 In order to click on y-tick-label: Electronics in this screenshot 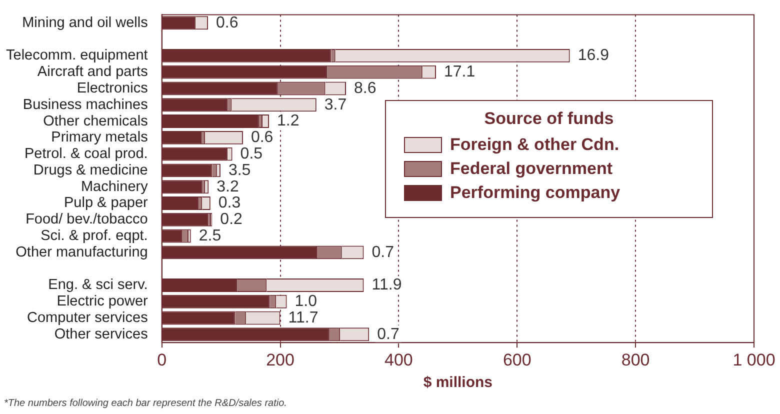, I will do `click(112, 88)`.